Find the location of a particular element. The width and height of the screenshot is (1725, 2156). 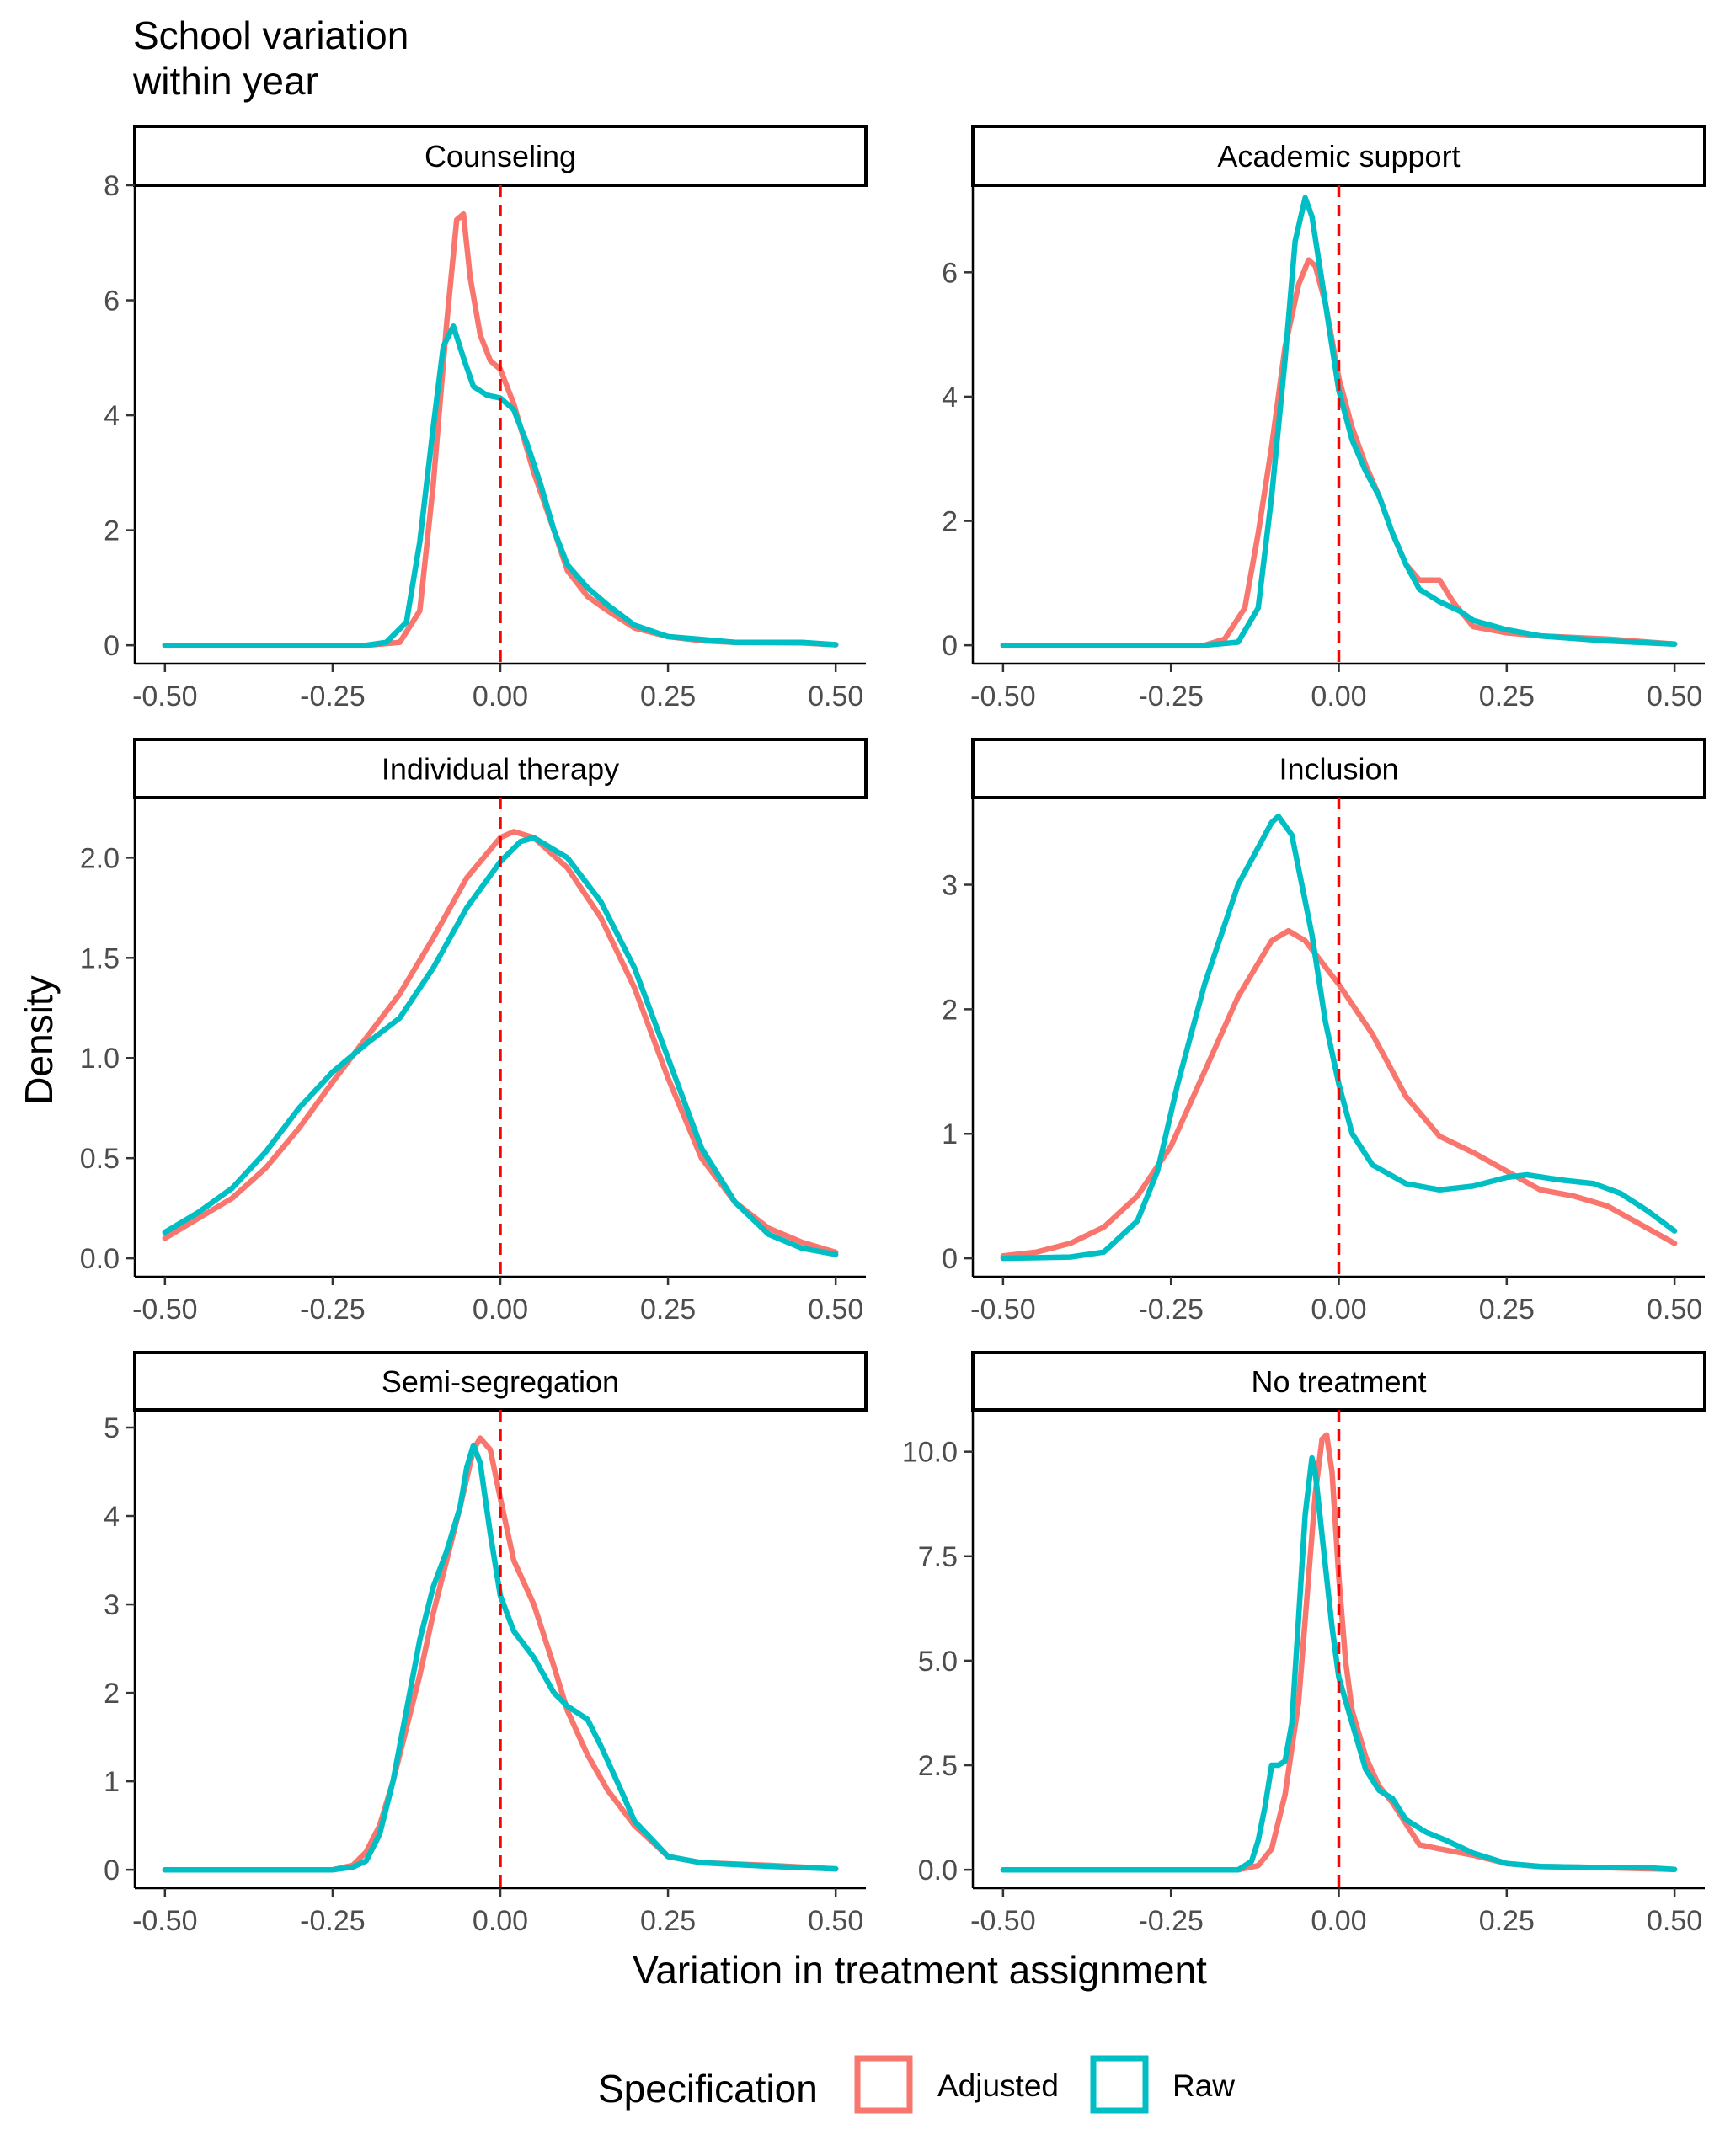

x-tick-label-semi-segregation: -0.25 is located at coordinates (333, 1921).